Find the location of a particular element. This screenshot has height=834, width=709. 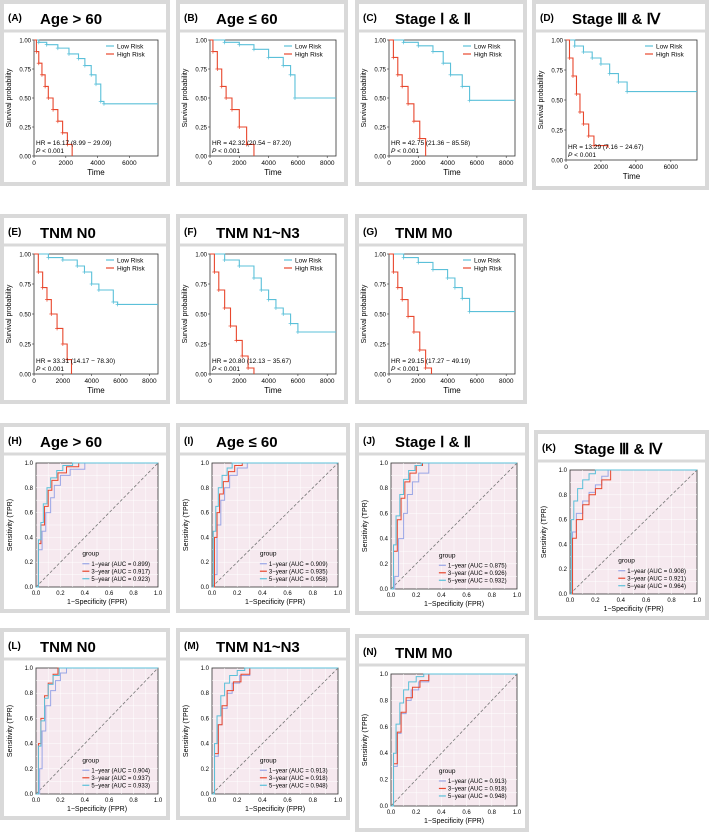

p-symbol: P is located at coordinates (38, 369).